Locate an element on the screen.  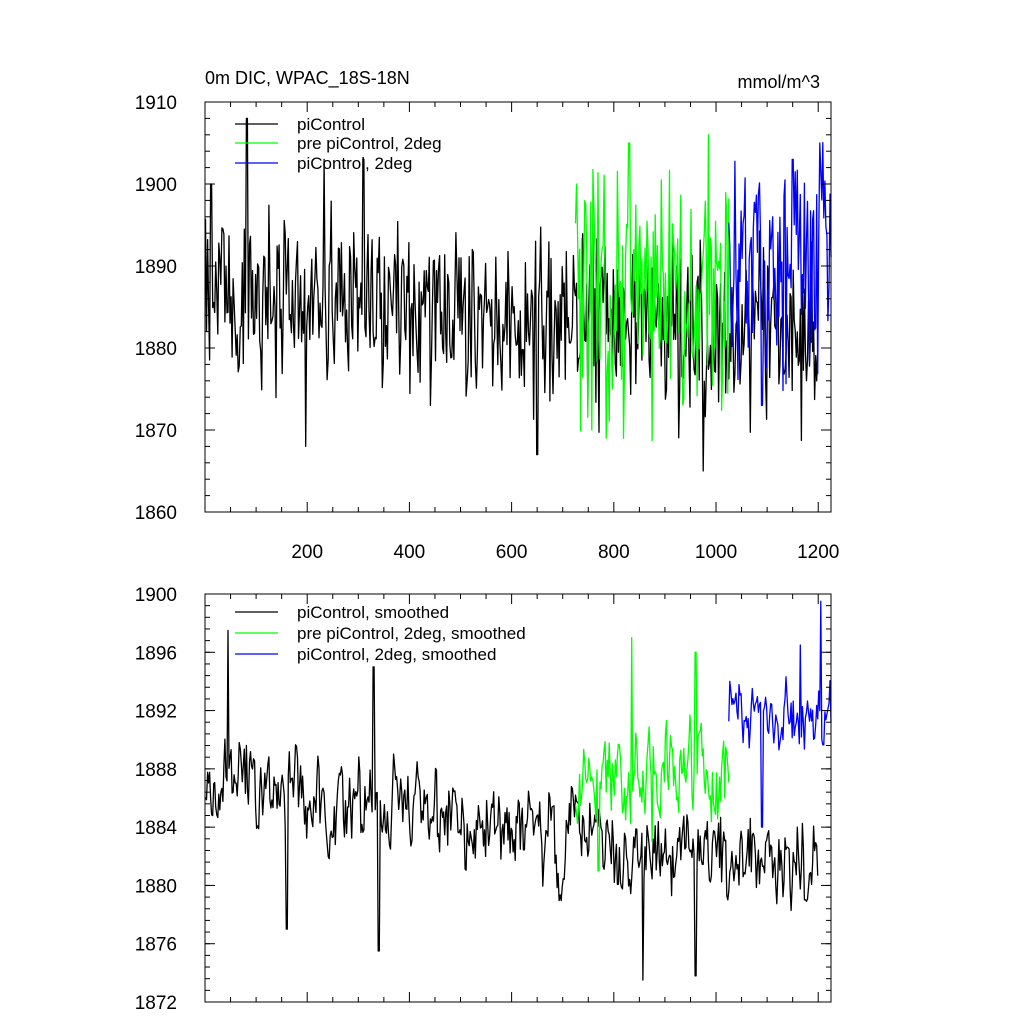
y-tick-label: 1890 is located at coordinates (156, 267).